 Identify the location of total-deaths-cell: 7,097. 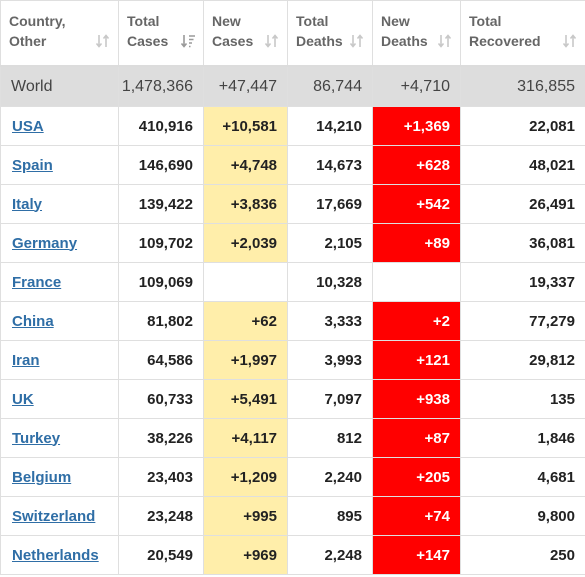
(330, 399).